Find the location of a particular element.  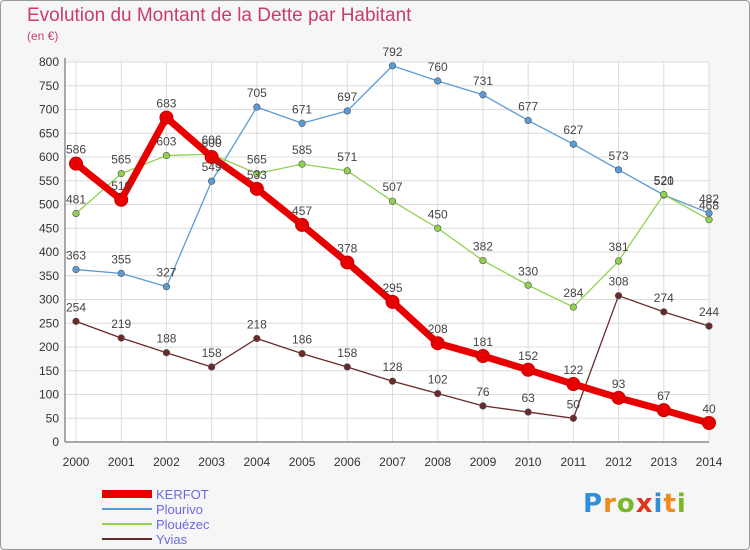

y-tick-label: 150 is located at coordinates (49, 371).